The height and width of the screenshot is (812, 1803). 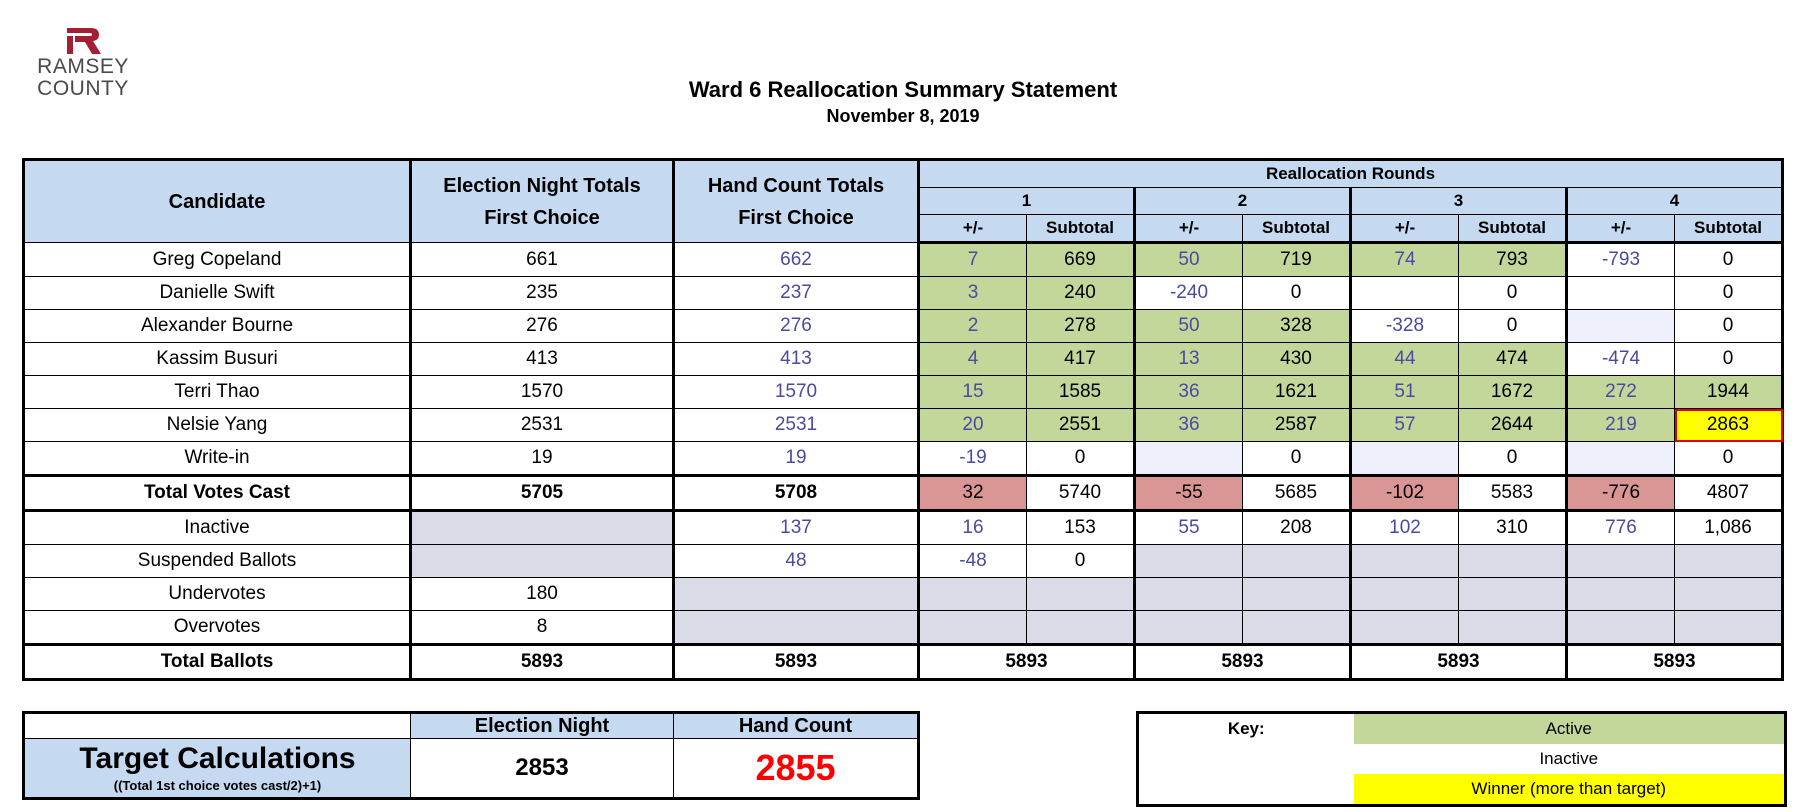 What do you see at coordinates (796, 561) in the screenshot?
I see `hand-count-value: 48` at bounding box center [796, 561].